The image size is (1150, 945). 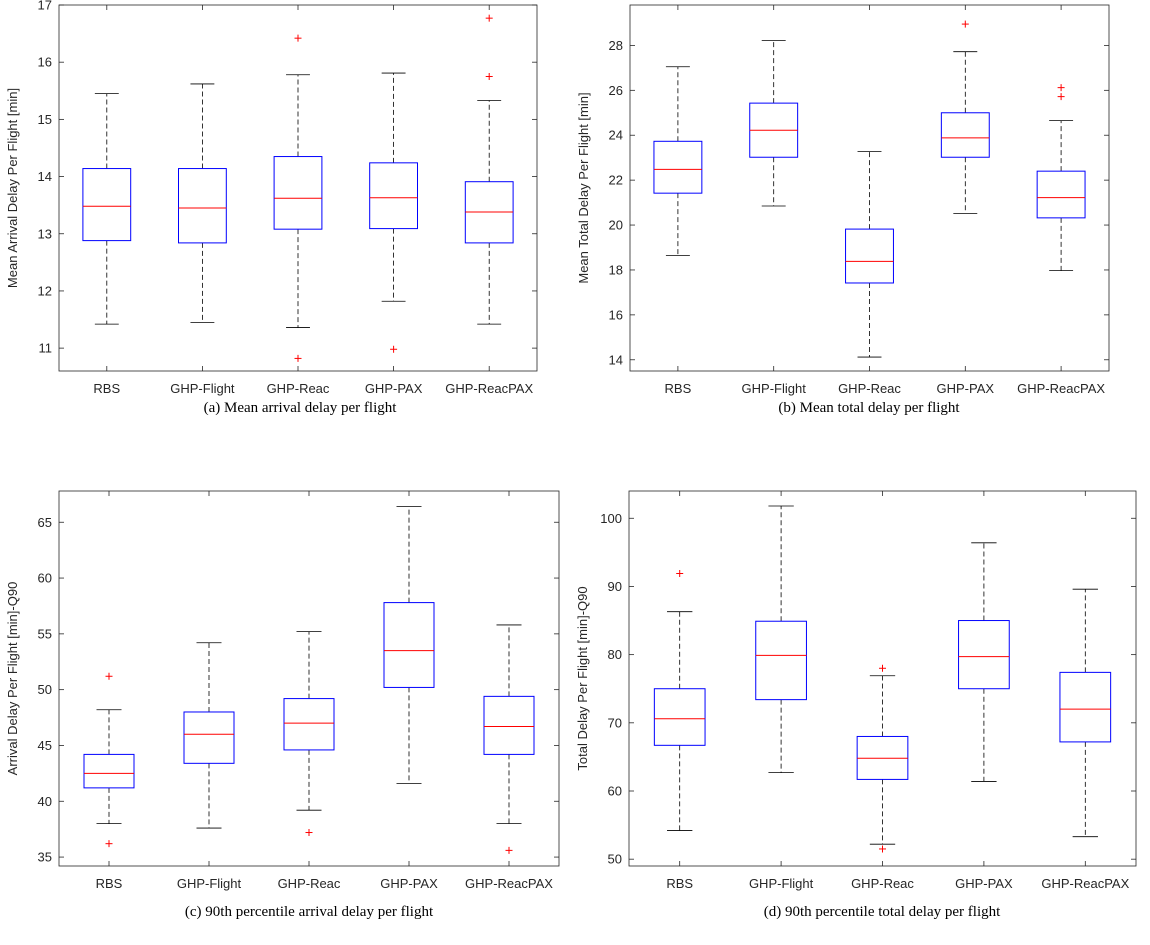 What do you see at coordinates (615, 654) in the screenshot?
I see `y-tick-label: 80` at bounding box center [615, 654].